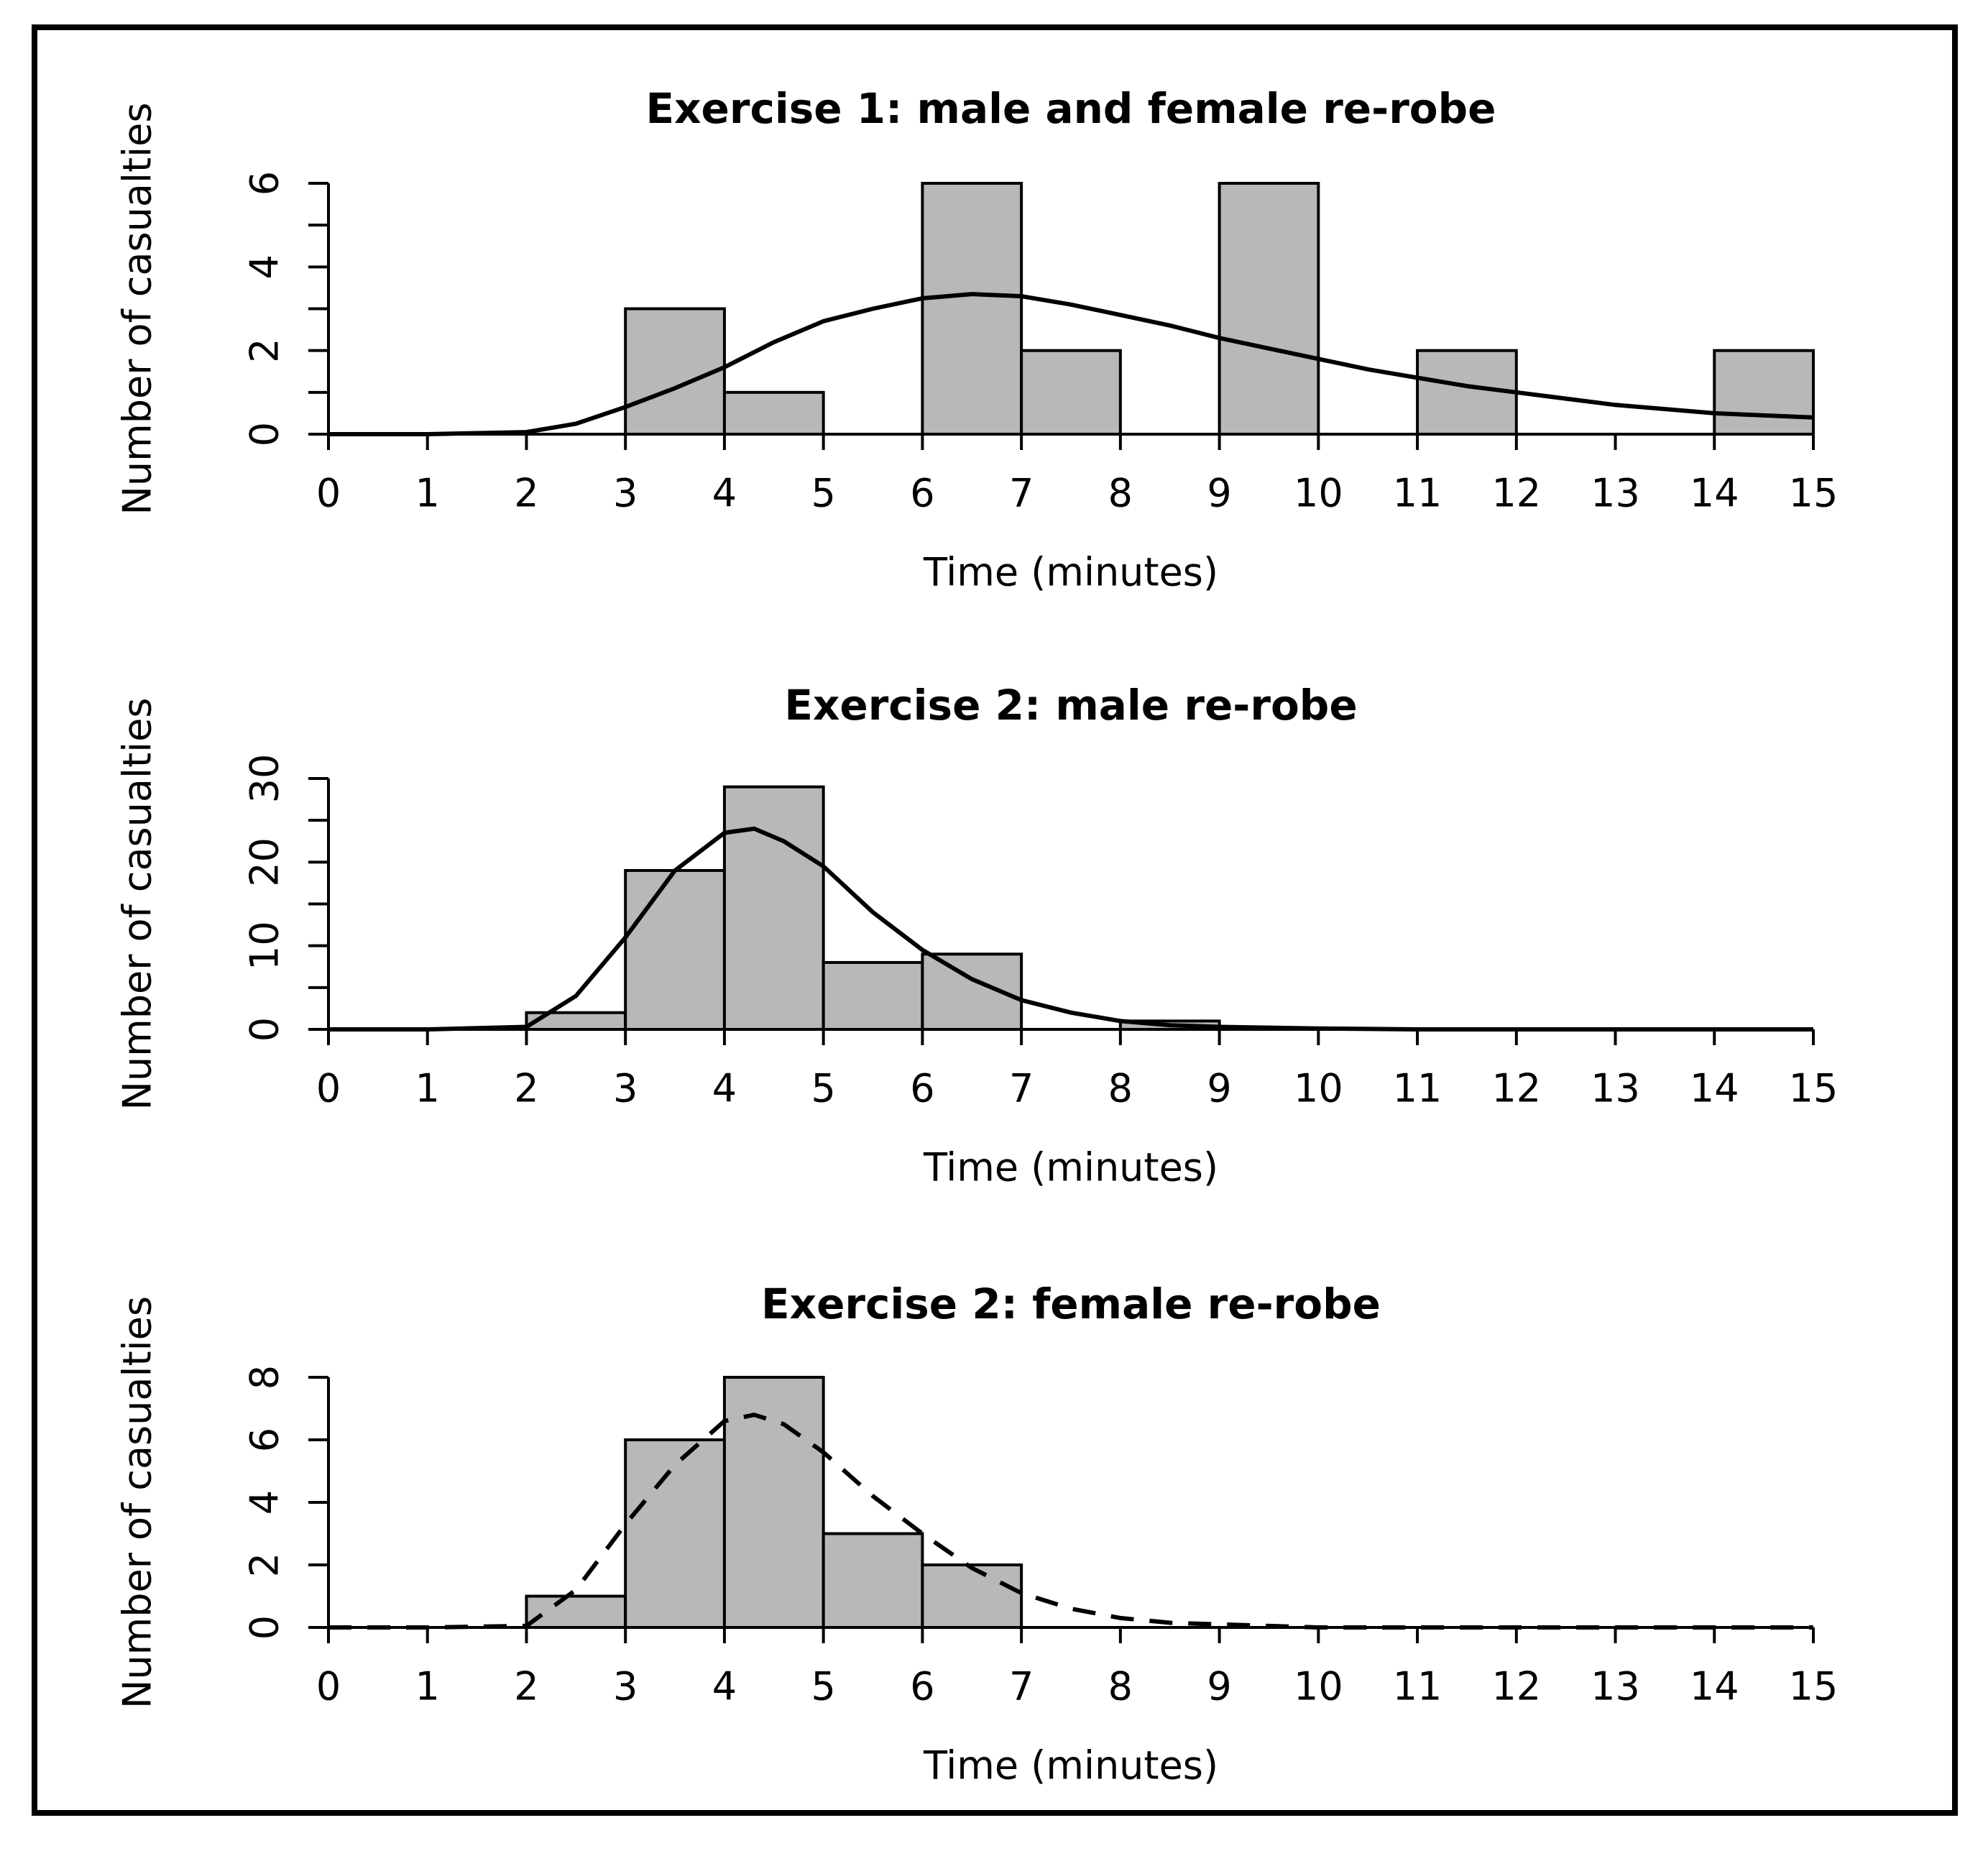 The width and height of the screenshot is (1988, 1851). What do you see at coordinates (264, 779) in the screenshot?
I see `y-tick-label: 30` at bounding box center [264, 779].